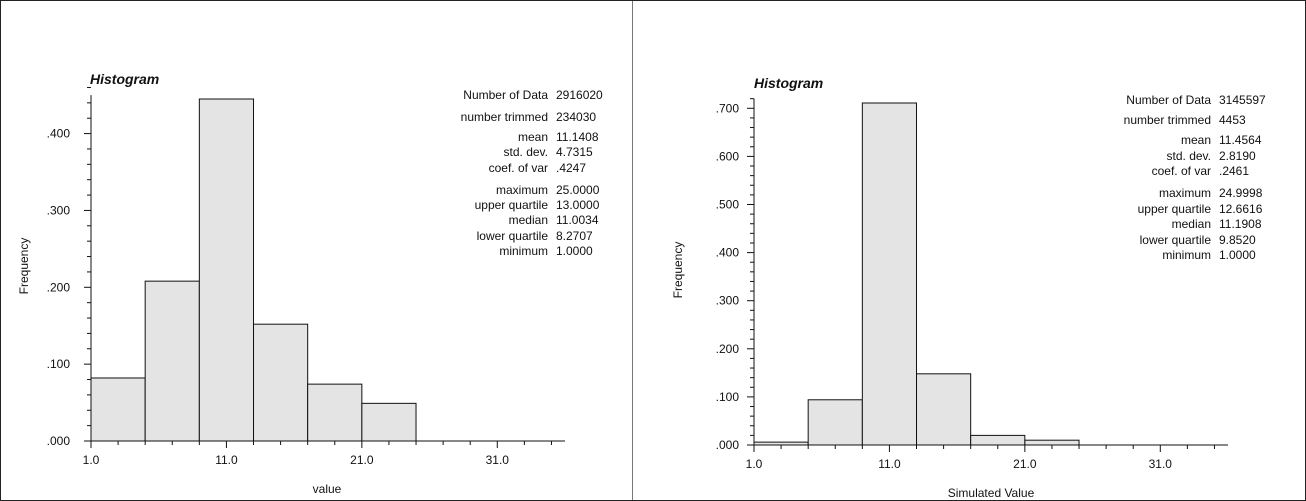  Describe the element at coordinates (576, 117) in the screenshot. I see `stat-value: 234030` at that location.